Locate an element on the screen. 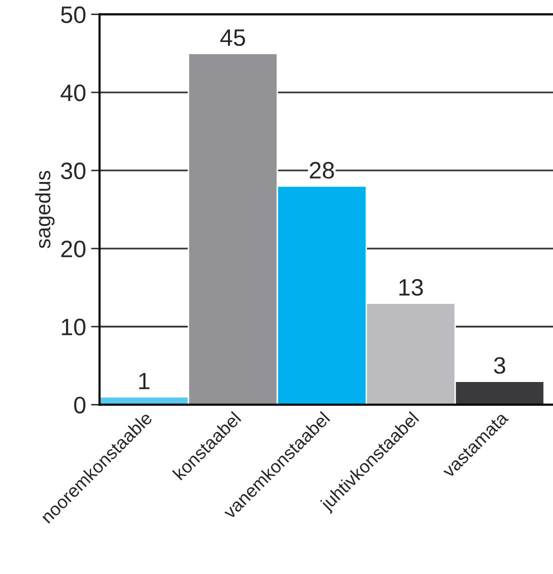 The height and width of the screenshot is (574, 553). data-label: 1 is located at coordinates (144, 381).